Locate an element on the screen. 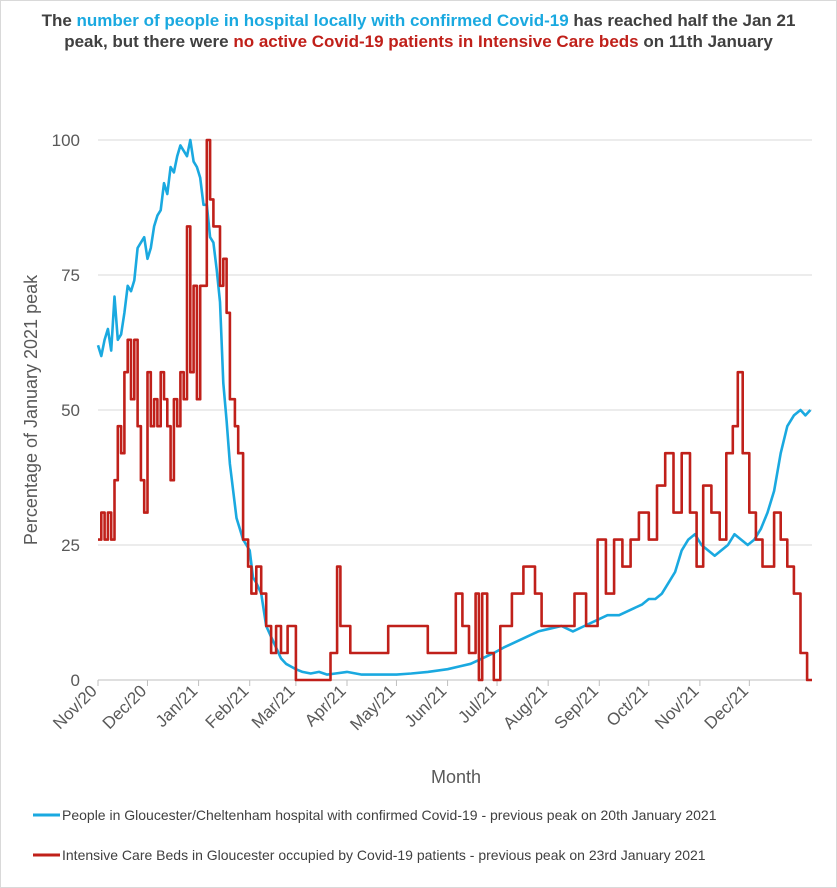  x-tick-label: May/21 is located at coordinates (372, 707).